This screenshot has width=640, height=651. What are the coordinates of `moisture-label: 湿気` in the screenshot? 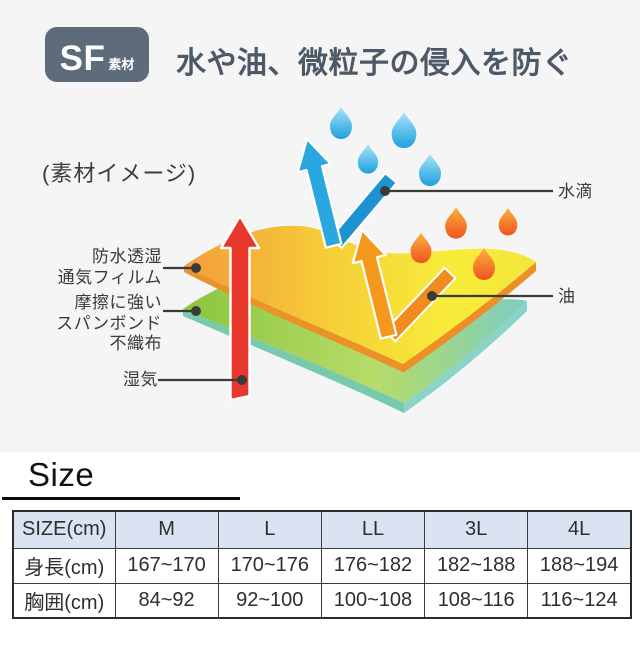 It's located at (140, 379).